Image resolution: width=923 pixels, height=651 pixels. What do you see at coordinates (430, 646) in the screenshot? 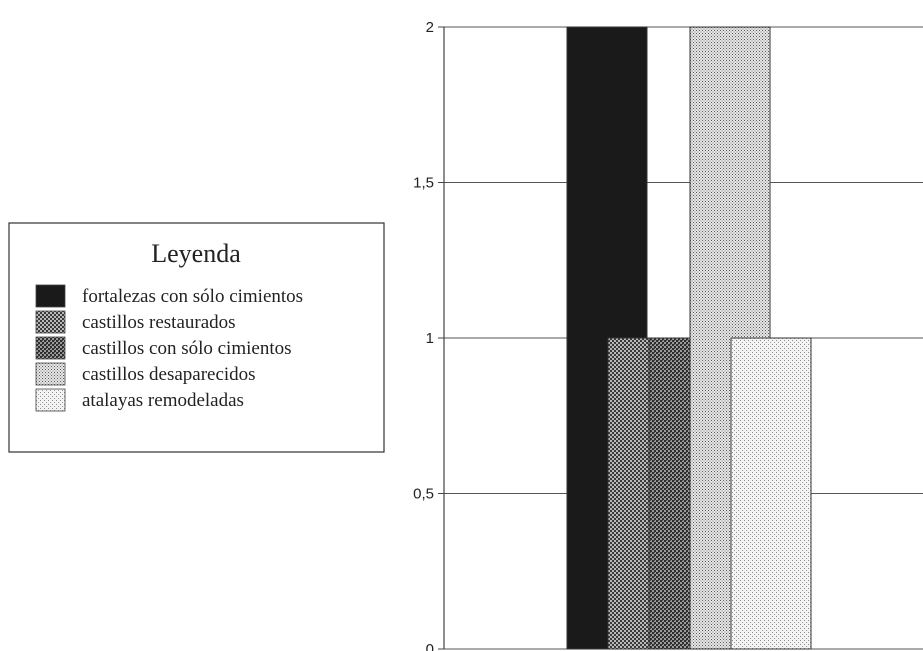
I see `y-tick-label-0: 0` at bounding box center [430, 646].